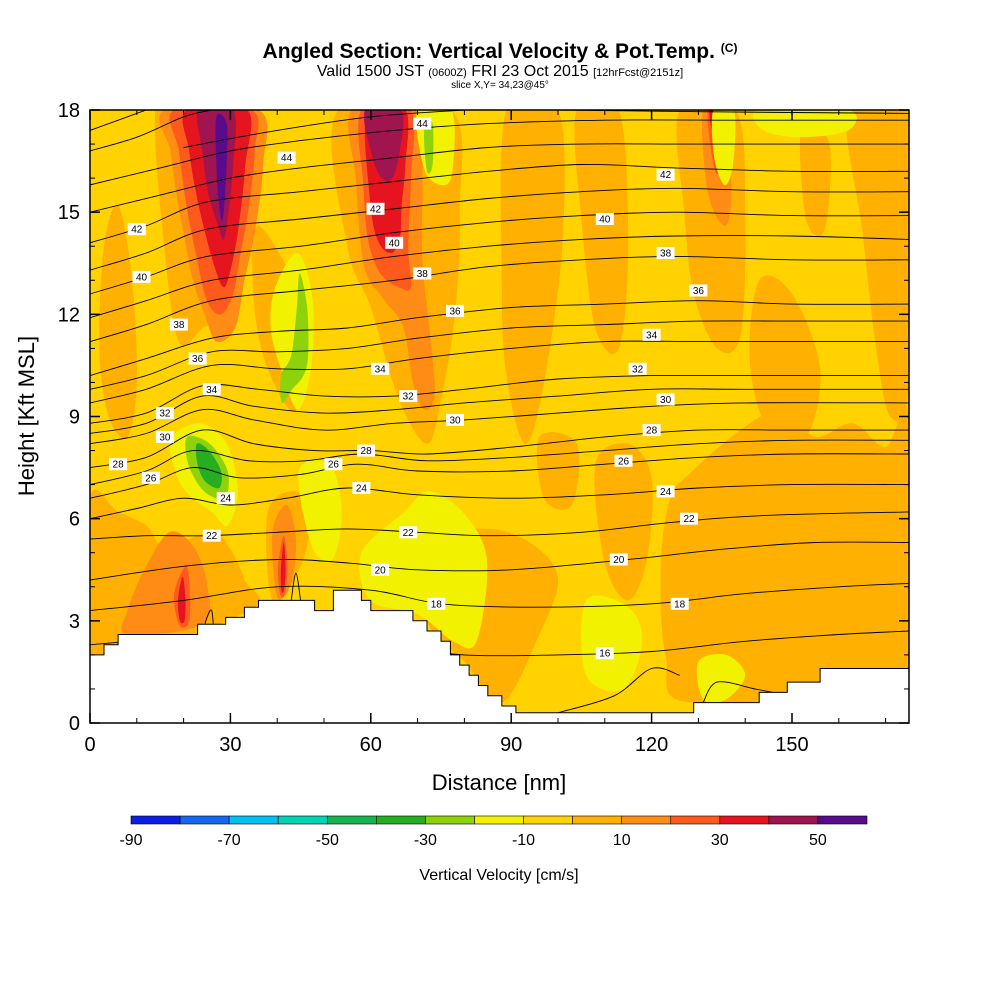 This screenshot has width=1000, height=1000. Describe the element at coordinates (651, 745) in the screenshot. I see `x-tick-label: 120` at that location.